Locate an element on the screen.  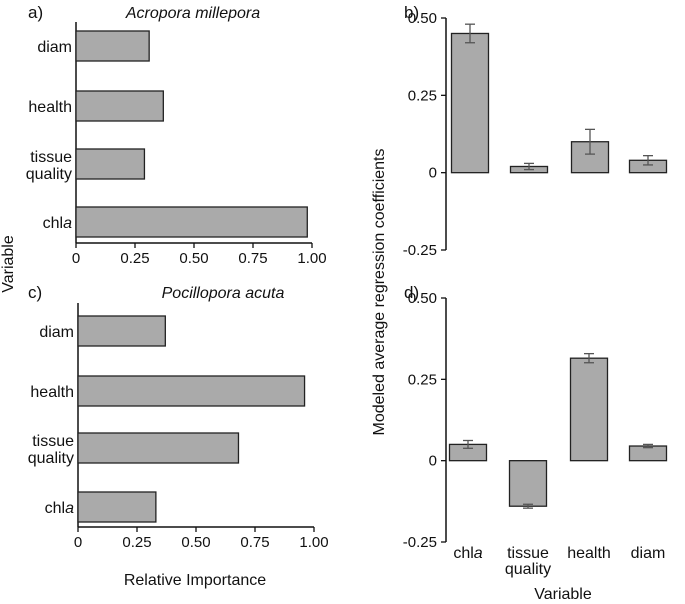
y-tick-label-panel-b-0: 0.50 is located at coordinates (422, 18).